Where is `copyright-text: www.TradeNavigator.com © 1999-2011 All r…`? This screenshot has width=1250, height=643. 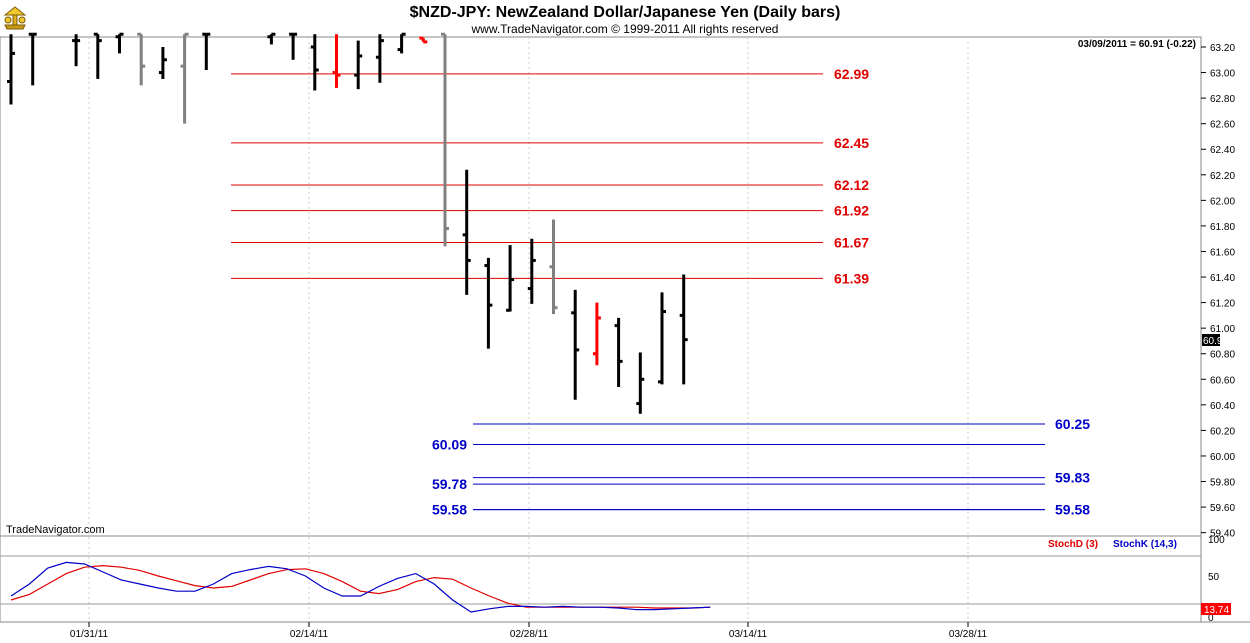 copyright-text: www.TradeNavigator.com © 1999-2011 All r… is located at coordinates (625, 29).